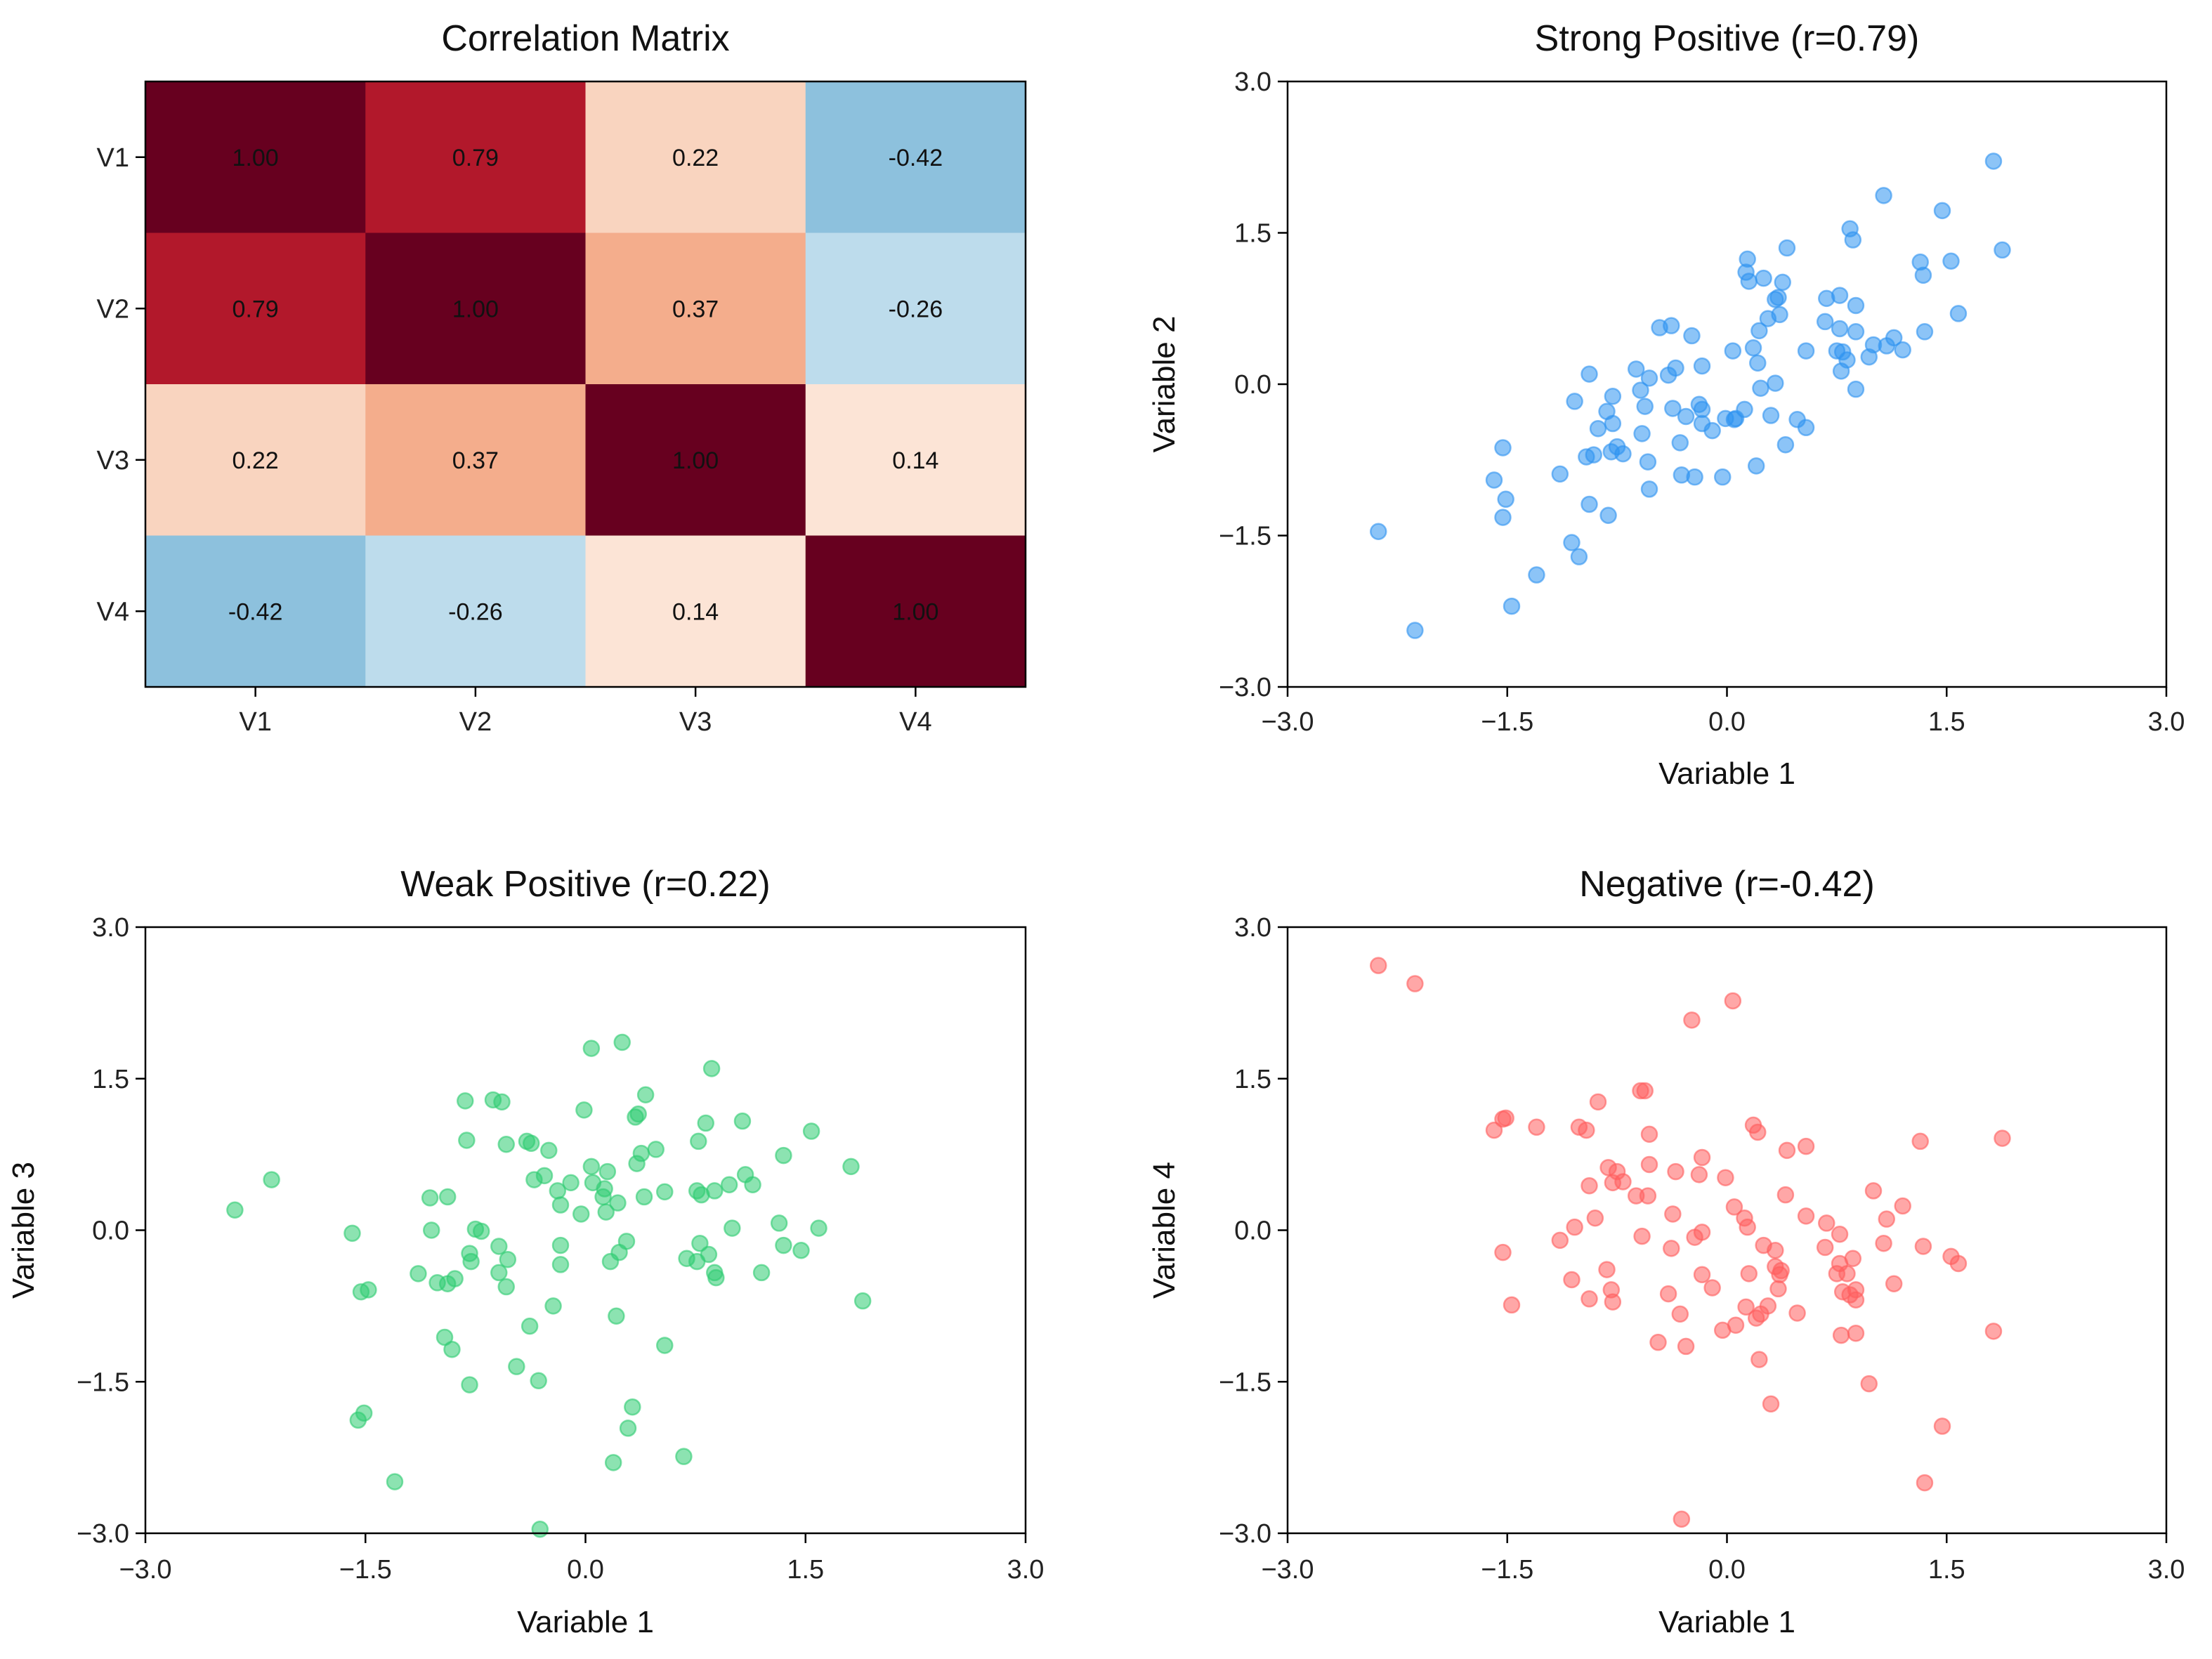  Describe the element at coordinates (113, 158) in the screenshot. I see `y-tick-label: V1` at that location.